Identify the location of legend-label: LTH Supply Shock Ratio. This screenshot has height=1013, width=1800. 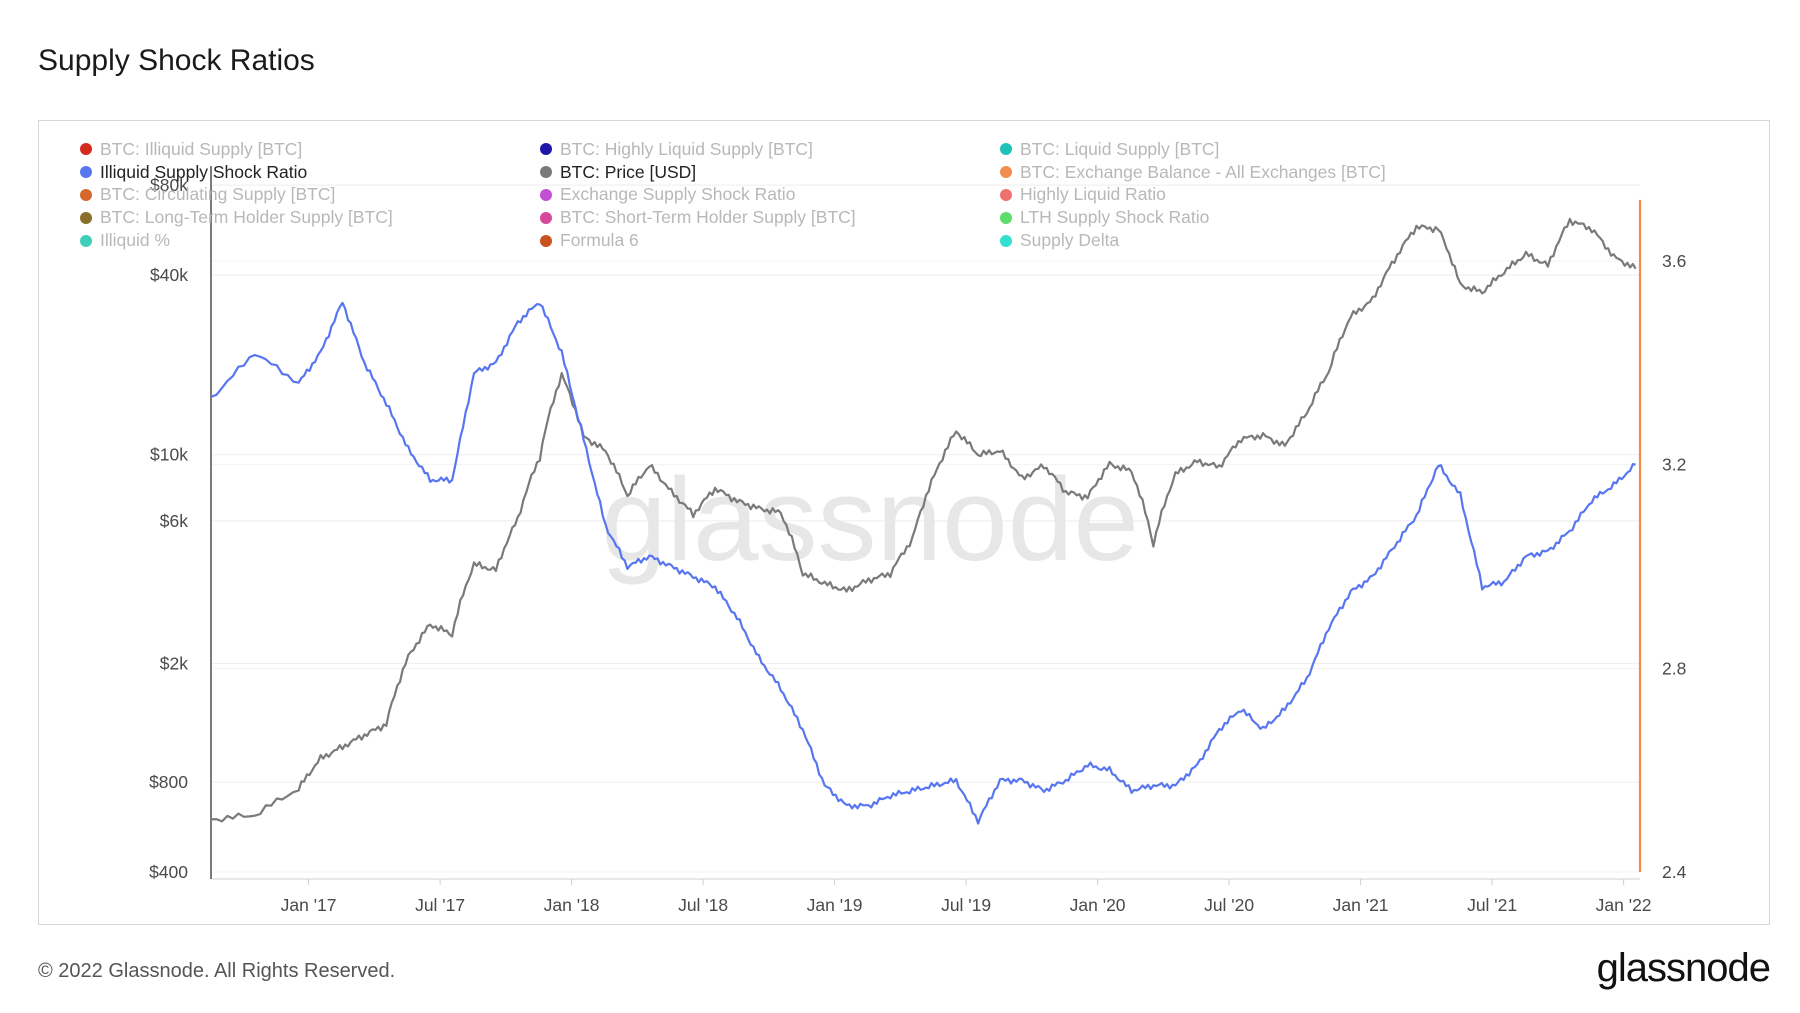
(1115, 217).